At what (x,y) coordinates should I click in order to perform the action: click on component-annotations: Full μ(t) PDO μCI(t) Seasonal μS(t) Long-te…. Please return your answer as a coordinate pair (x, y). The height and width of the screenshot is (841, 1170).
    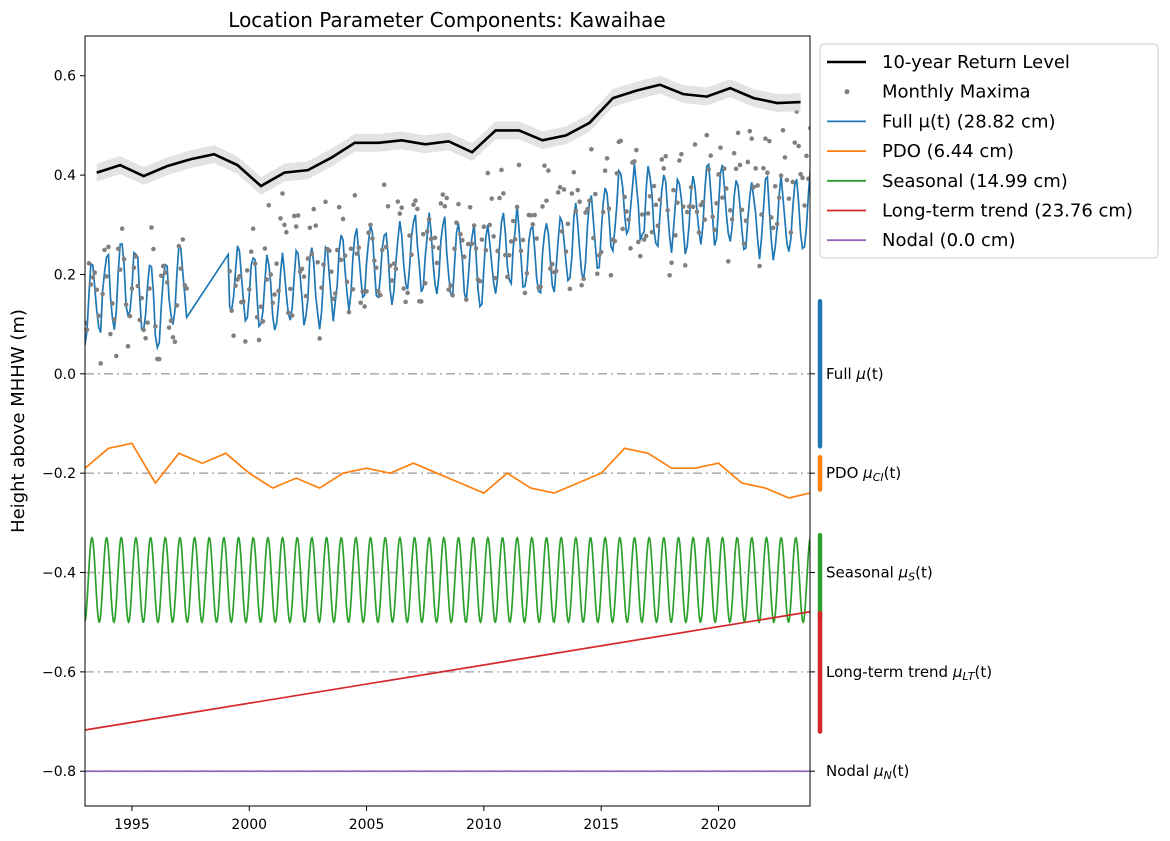
    Looking at the image, I should click on (901, 540).